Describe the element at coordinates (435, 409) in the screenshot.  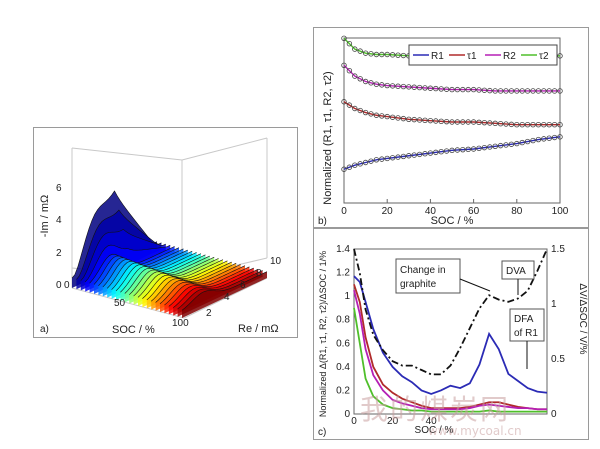
I see `watermark-logo-text: 我的煤炭网` at that location.